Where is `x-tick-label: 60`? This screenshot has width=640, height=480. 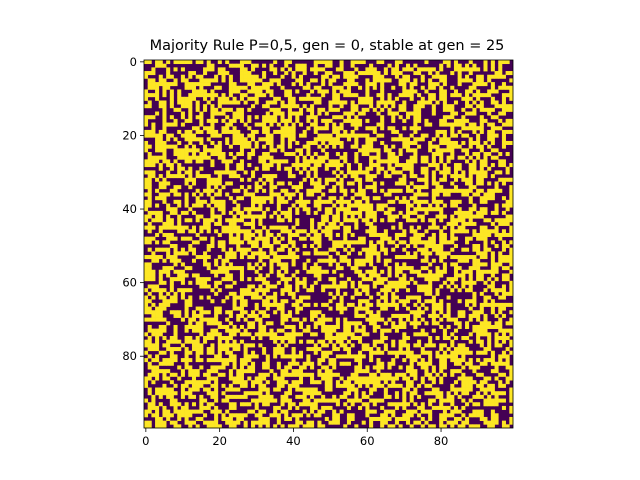
x-tick-label: 60 is located at coordinates (367, 441).